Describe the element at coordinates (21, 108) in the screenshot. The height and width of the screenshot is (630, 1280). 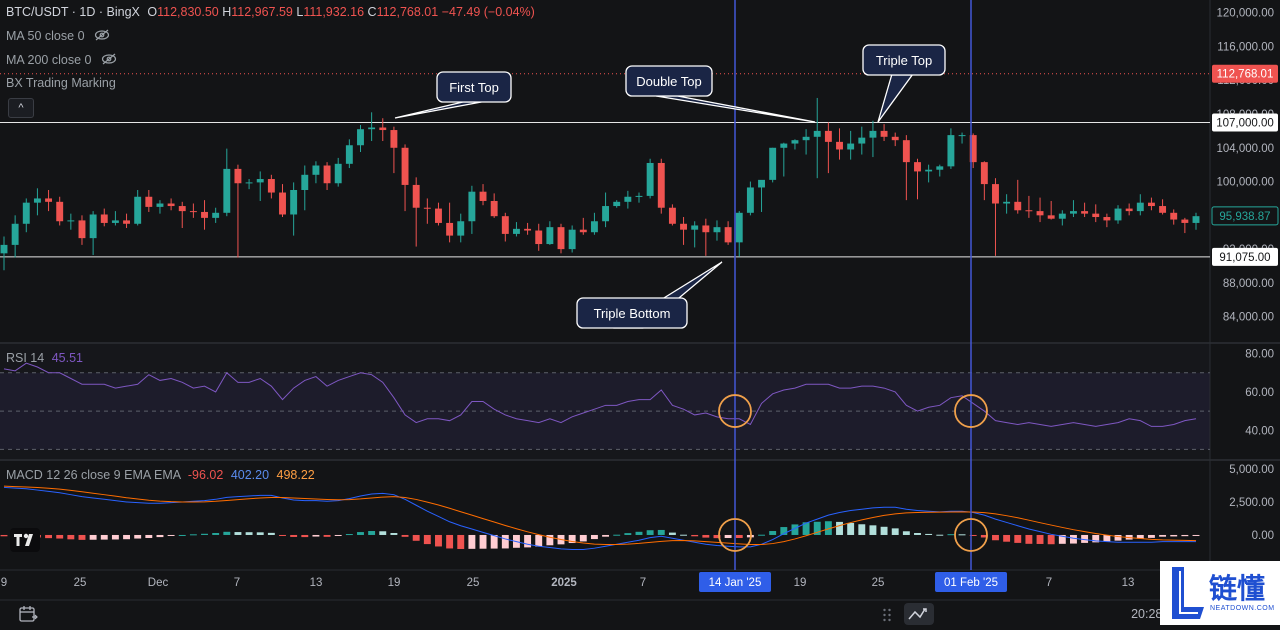
I see `collapse-legend-button: ^` at that location.